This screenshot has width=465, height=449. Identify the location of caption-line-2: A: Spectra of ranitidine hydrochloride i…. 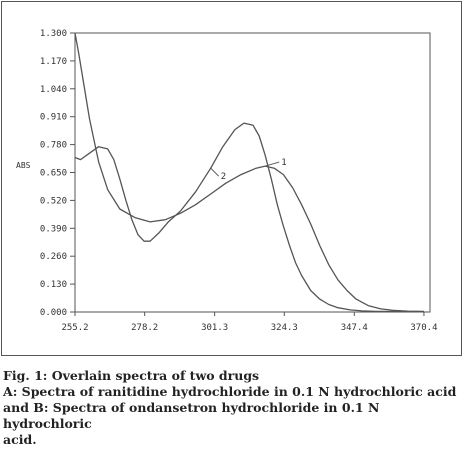
(230, 391).